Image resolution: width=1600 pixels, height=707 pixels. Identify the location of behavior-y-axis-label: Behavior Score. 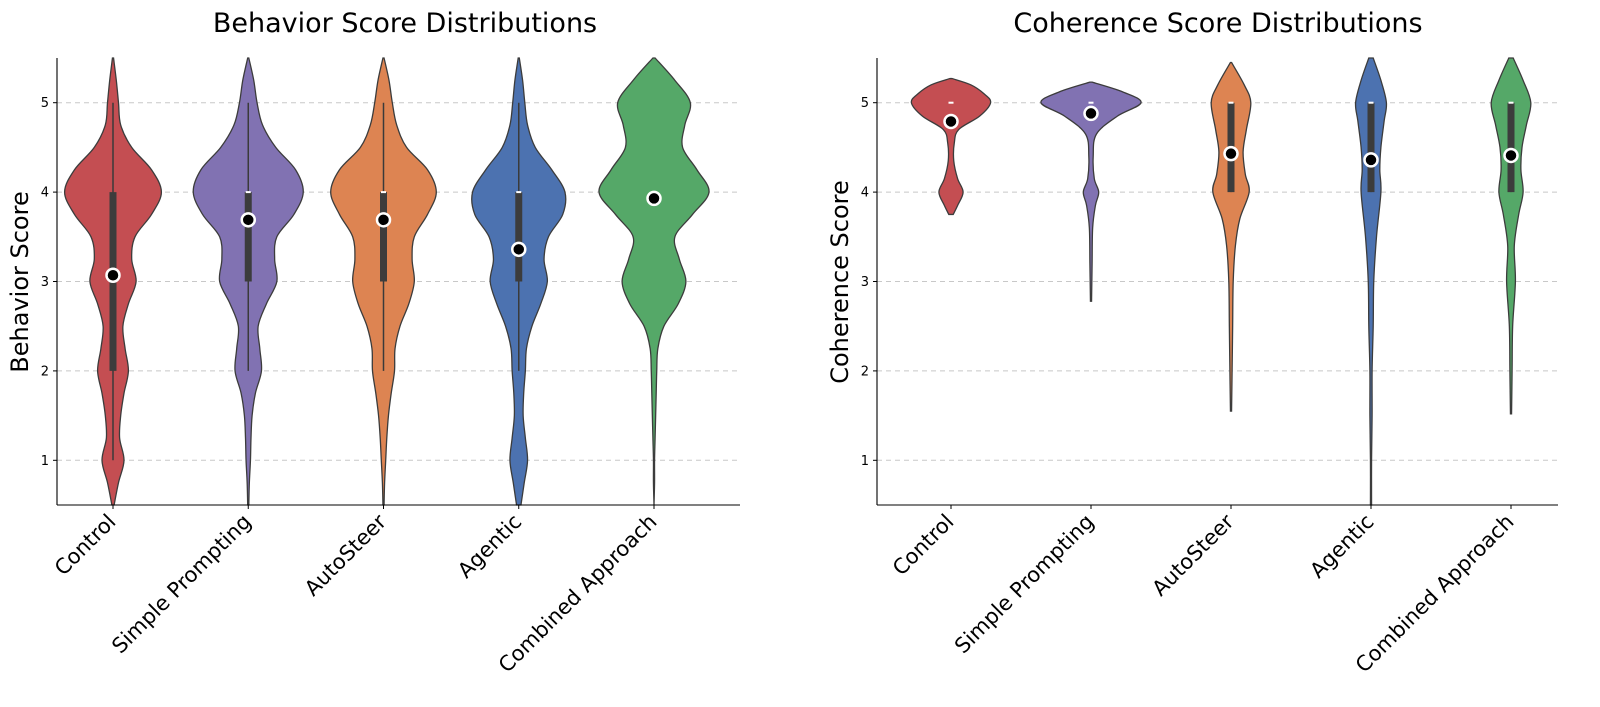
(20, 281).